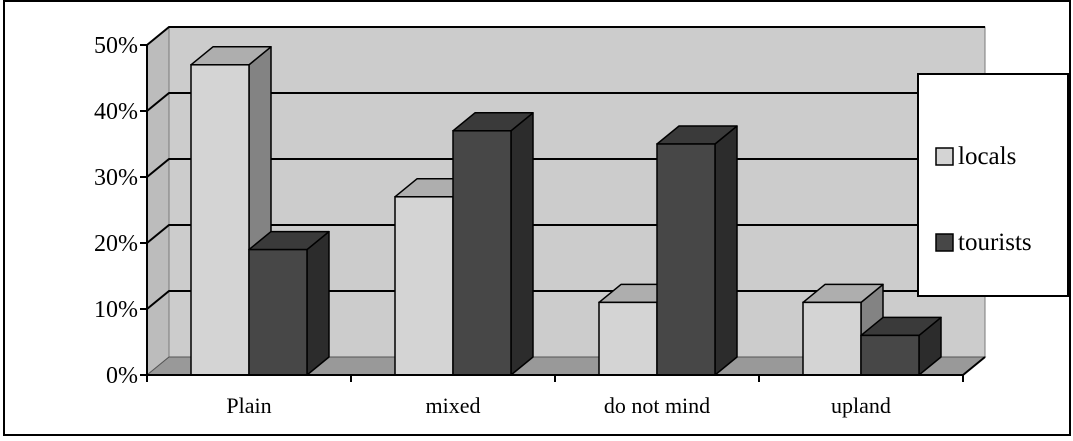 Image resolution: width=1073 pixels, height=441 pixels. I want to click on bar-tourists-plain, so click(289, 303).